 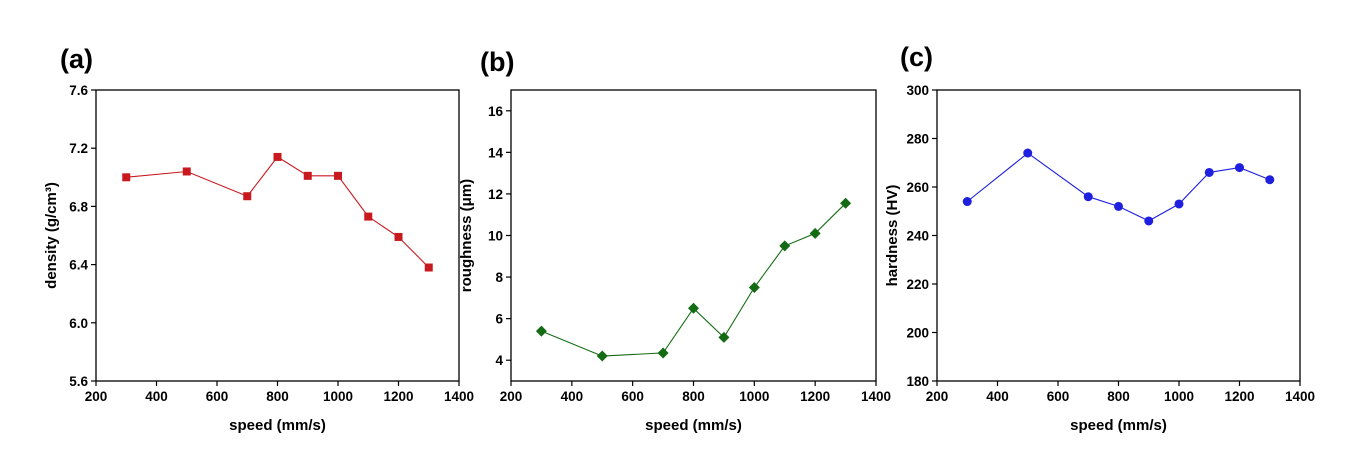 I want to click on y-tick-label: 8, so click(x=499, y=277).